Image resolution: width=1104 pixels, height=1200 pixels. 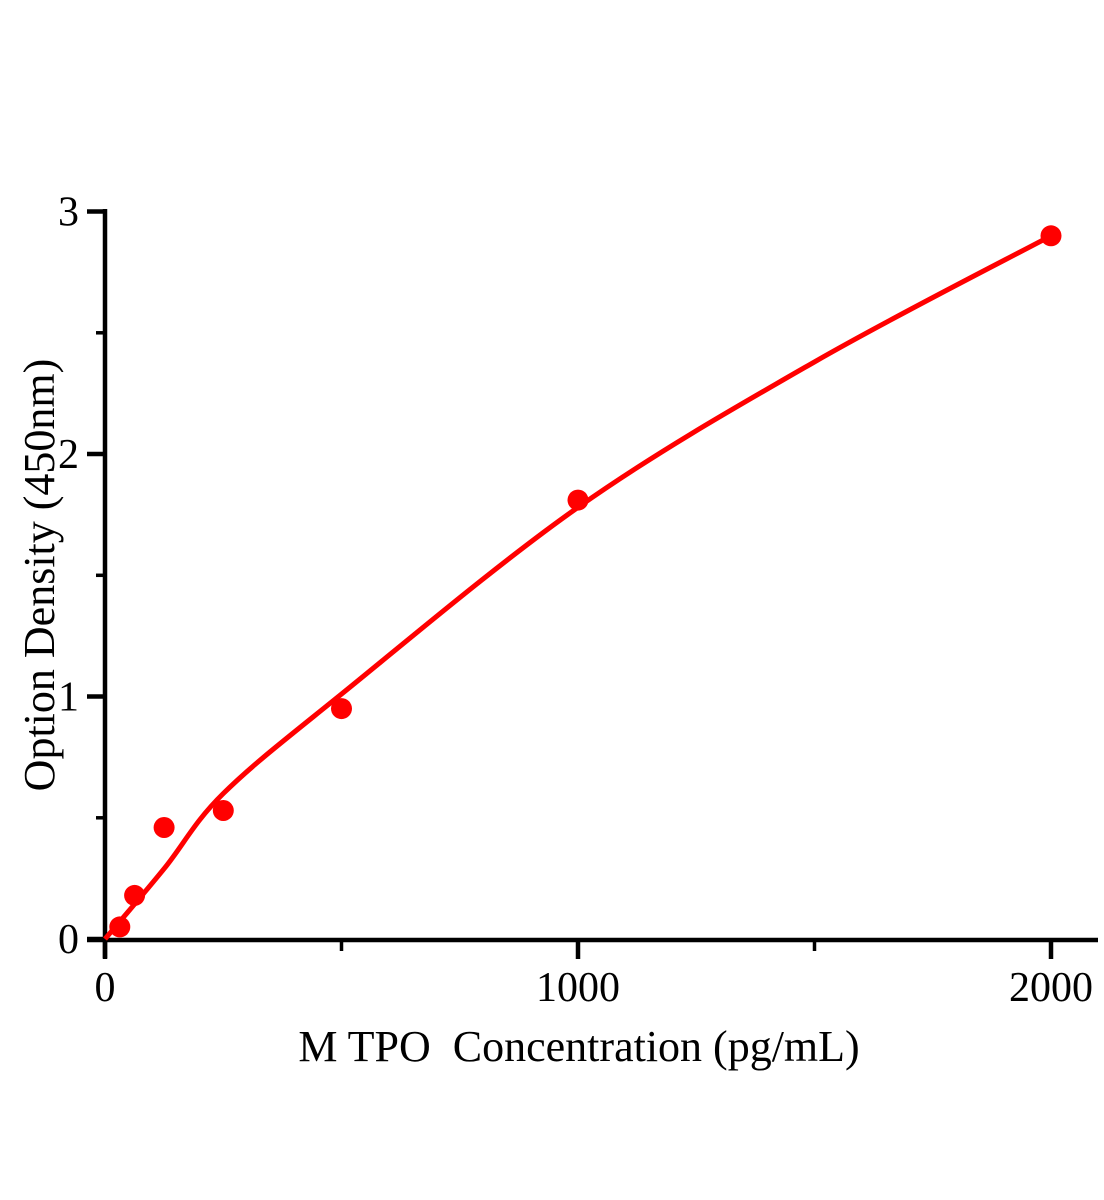 What do you see at coordinates (68, 213) in the screenshot?
I see `y-tick-label: 3` at bounding box center [68, 213].